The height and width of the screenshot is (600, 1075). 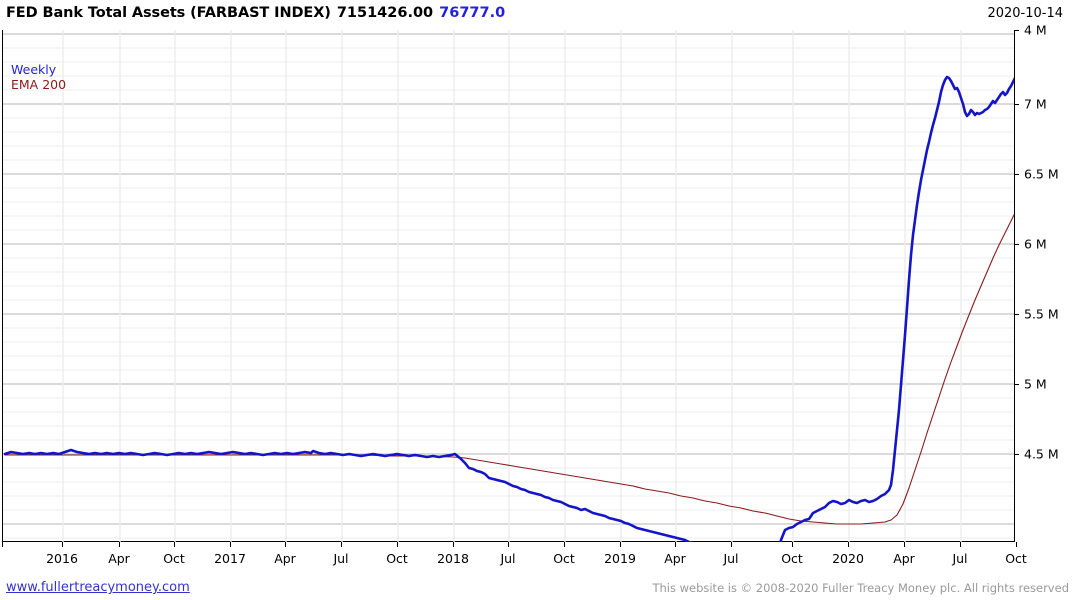 What do you see at coordinates (1044, 283) in the screenshot?
I see `y-axis: 7 M 6.5 M 6 M 5.5 M 5 M 4.5 M 4 M` at bounding box center [1044, 283].